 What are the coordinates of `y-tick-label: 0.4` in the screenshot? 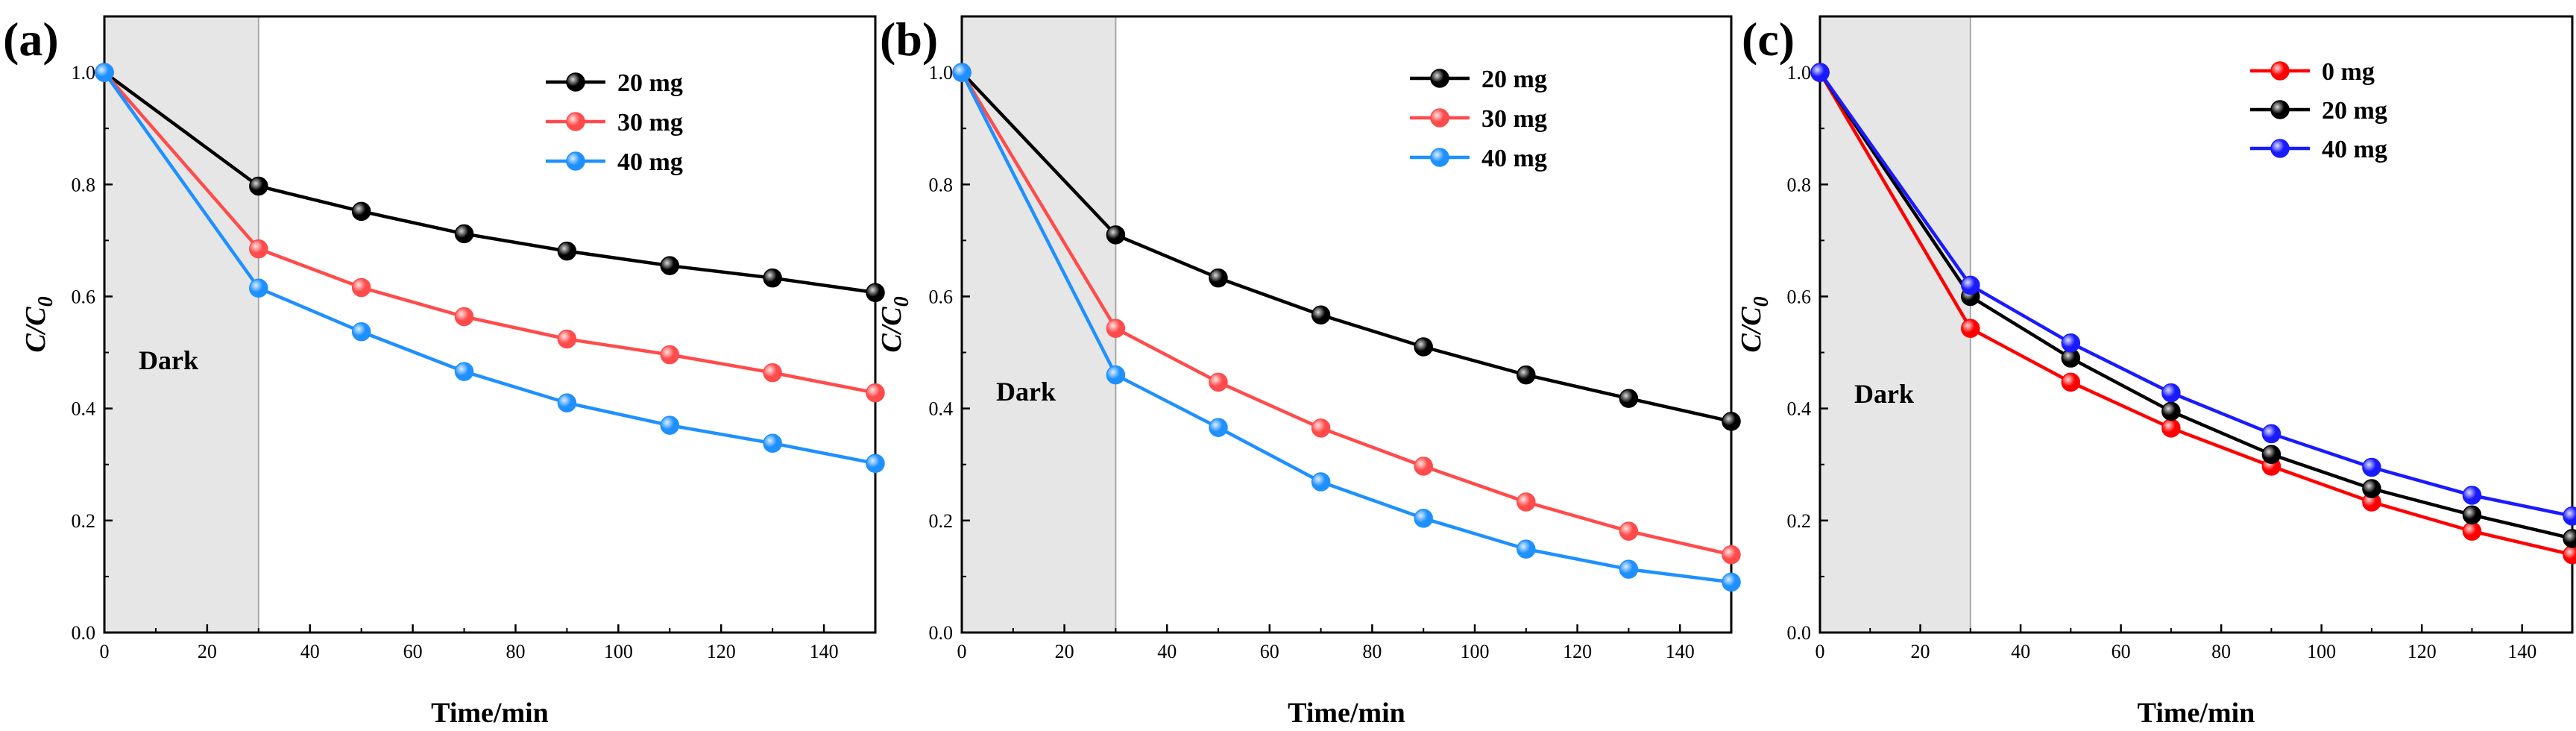 It's located at (942, 409).